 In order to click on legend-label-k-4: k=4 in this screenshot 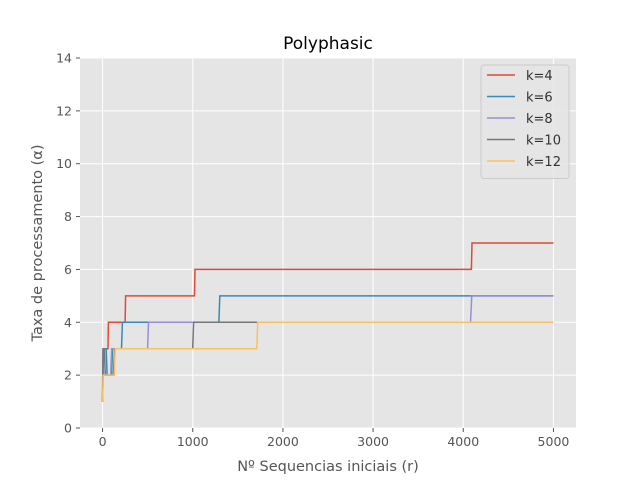, I will do `click(539, 76)`.